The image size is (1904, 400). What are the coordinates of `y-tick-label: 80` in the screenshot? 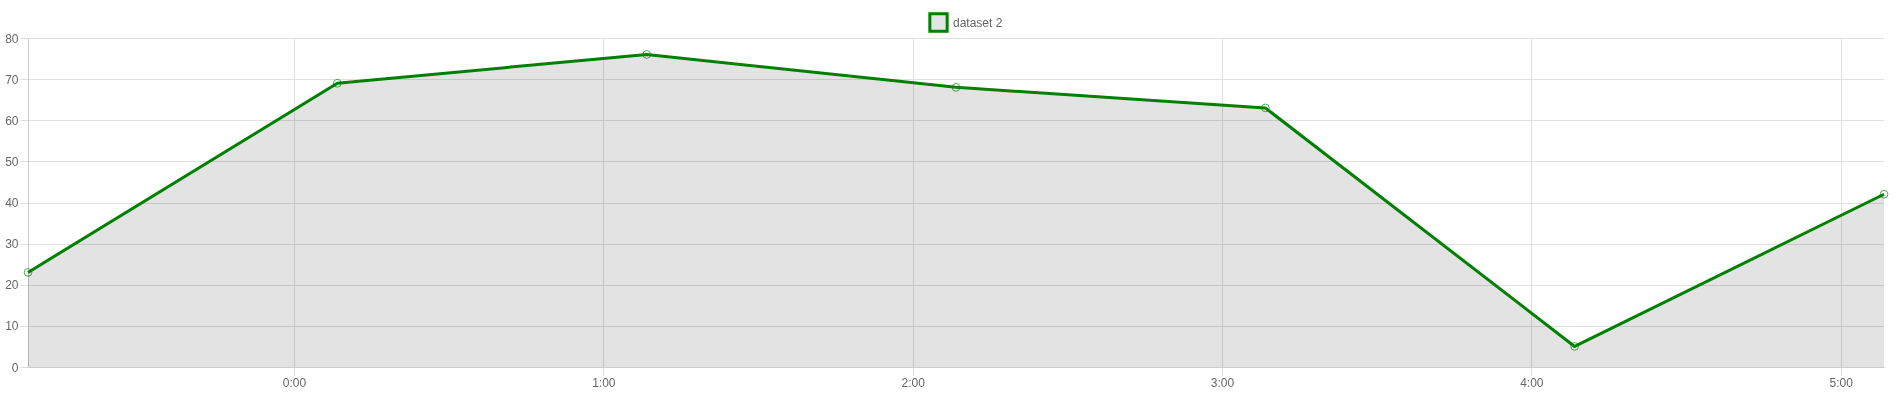 It's located at (12, 38).